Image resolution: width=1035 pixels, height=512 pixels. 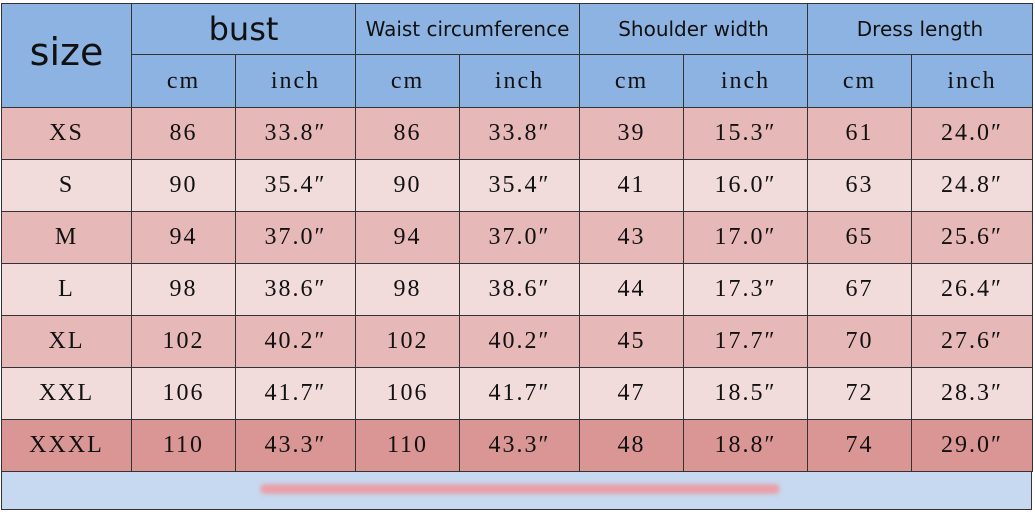 I want to click on measurement: 67, so click(x=859, y=289).